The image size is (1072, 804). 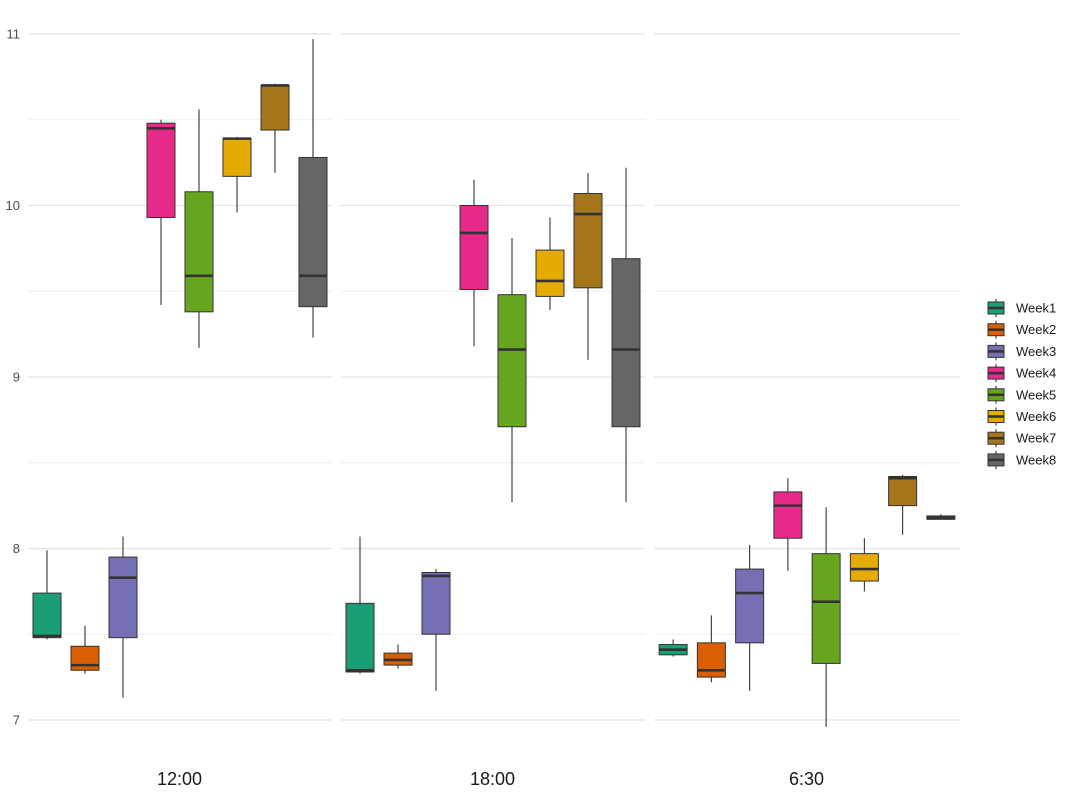 I want to click on legend-item: Week6, so click(x=1021, y=416).